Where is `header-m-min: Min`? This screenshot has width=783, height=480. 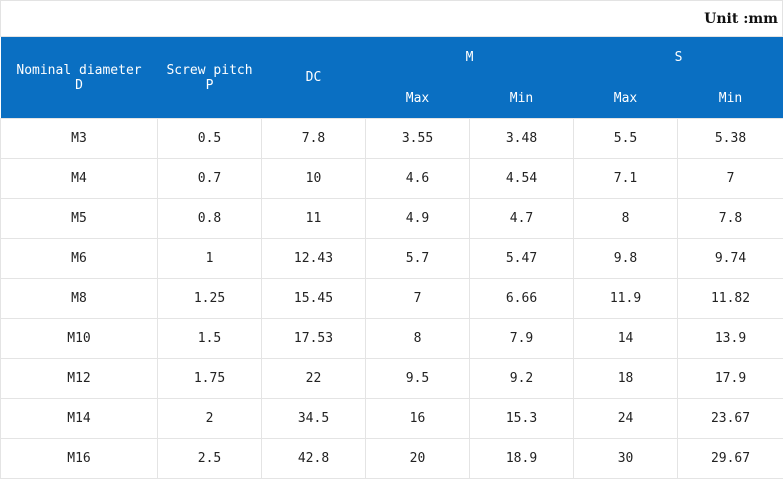 header-m-min: Min is located at coordinates (521, 98).